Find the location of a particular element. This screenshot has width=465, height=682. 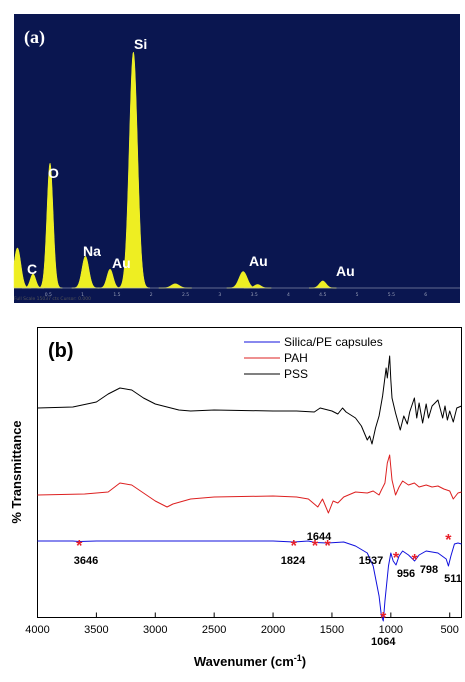

peak-marker-1537: * is located at coordinates (327, 546).